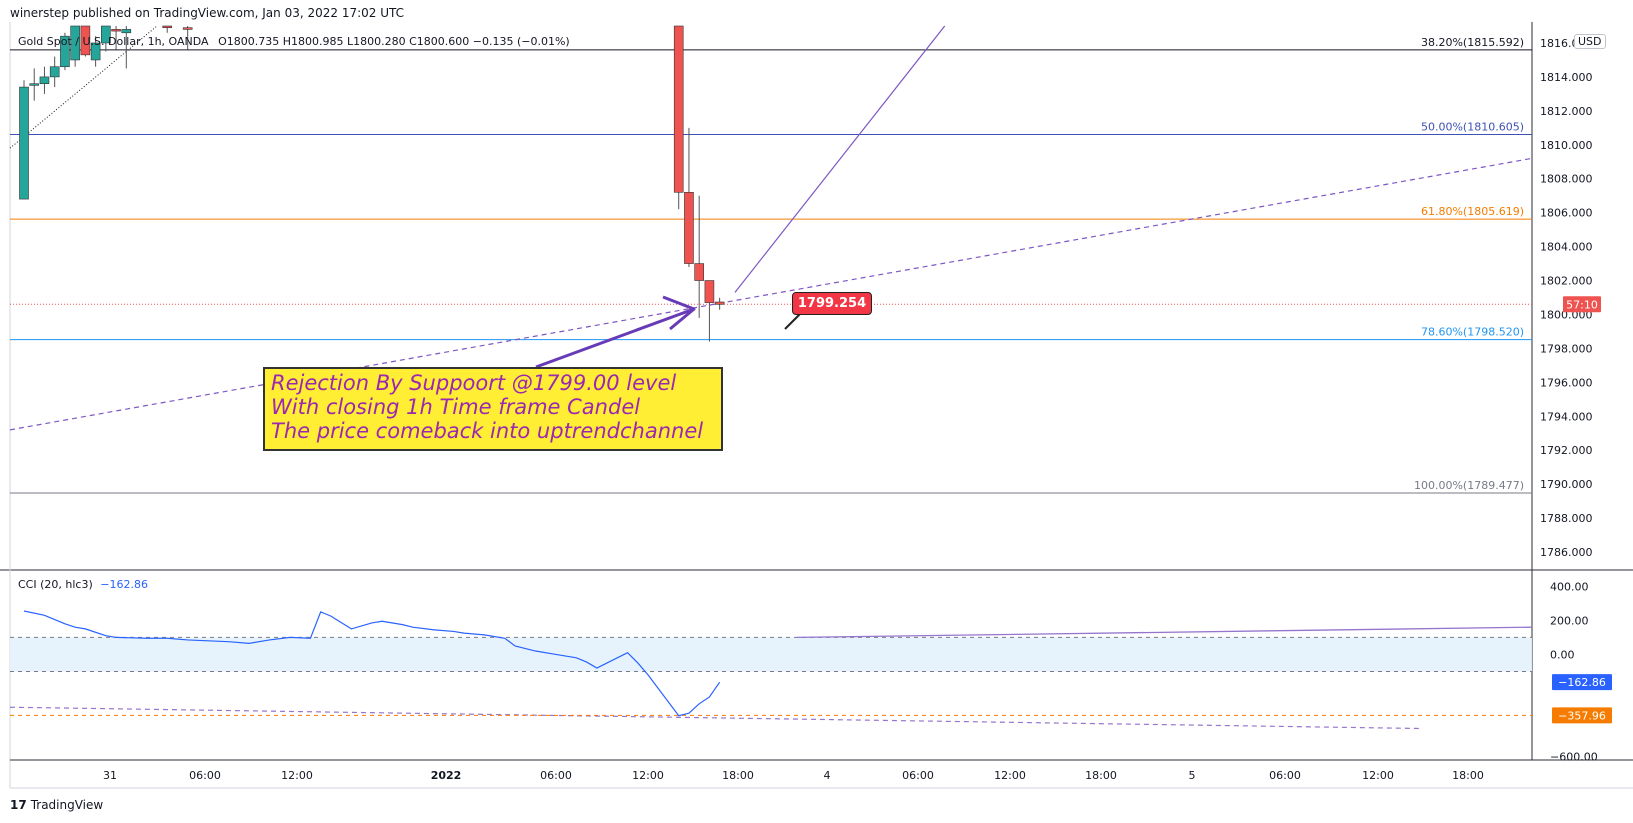  Describe the element at coordinates (1590, 41) in the screenshot. I see `currency-button: USD` at that location.